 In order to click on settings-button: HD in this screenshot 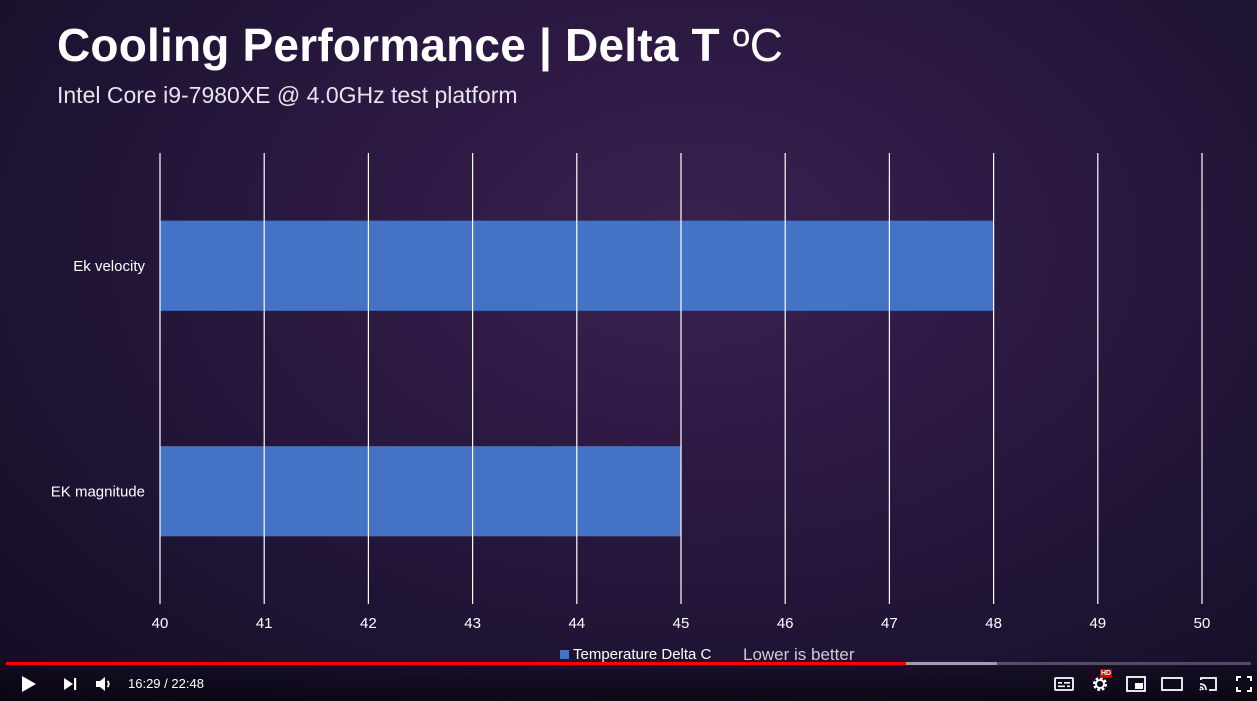, I will do `click(1100, 683)`.